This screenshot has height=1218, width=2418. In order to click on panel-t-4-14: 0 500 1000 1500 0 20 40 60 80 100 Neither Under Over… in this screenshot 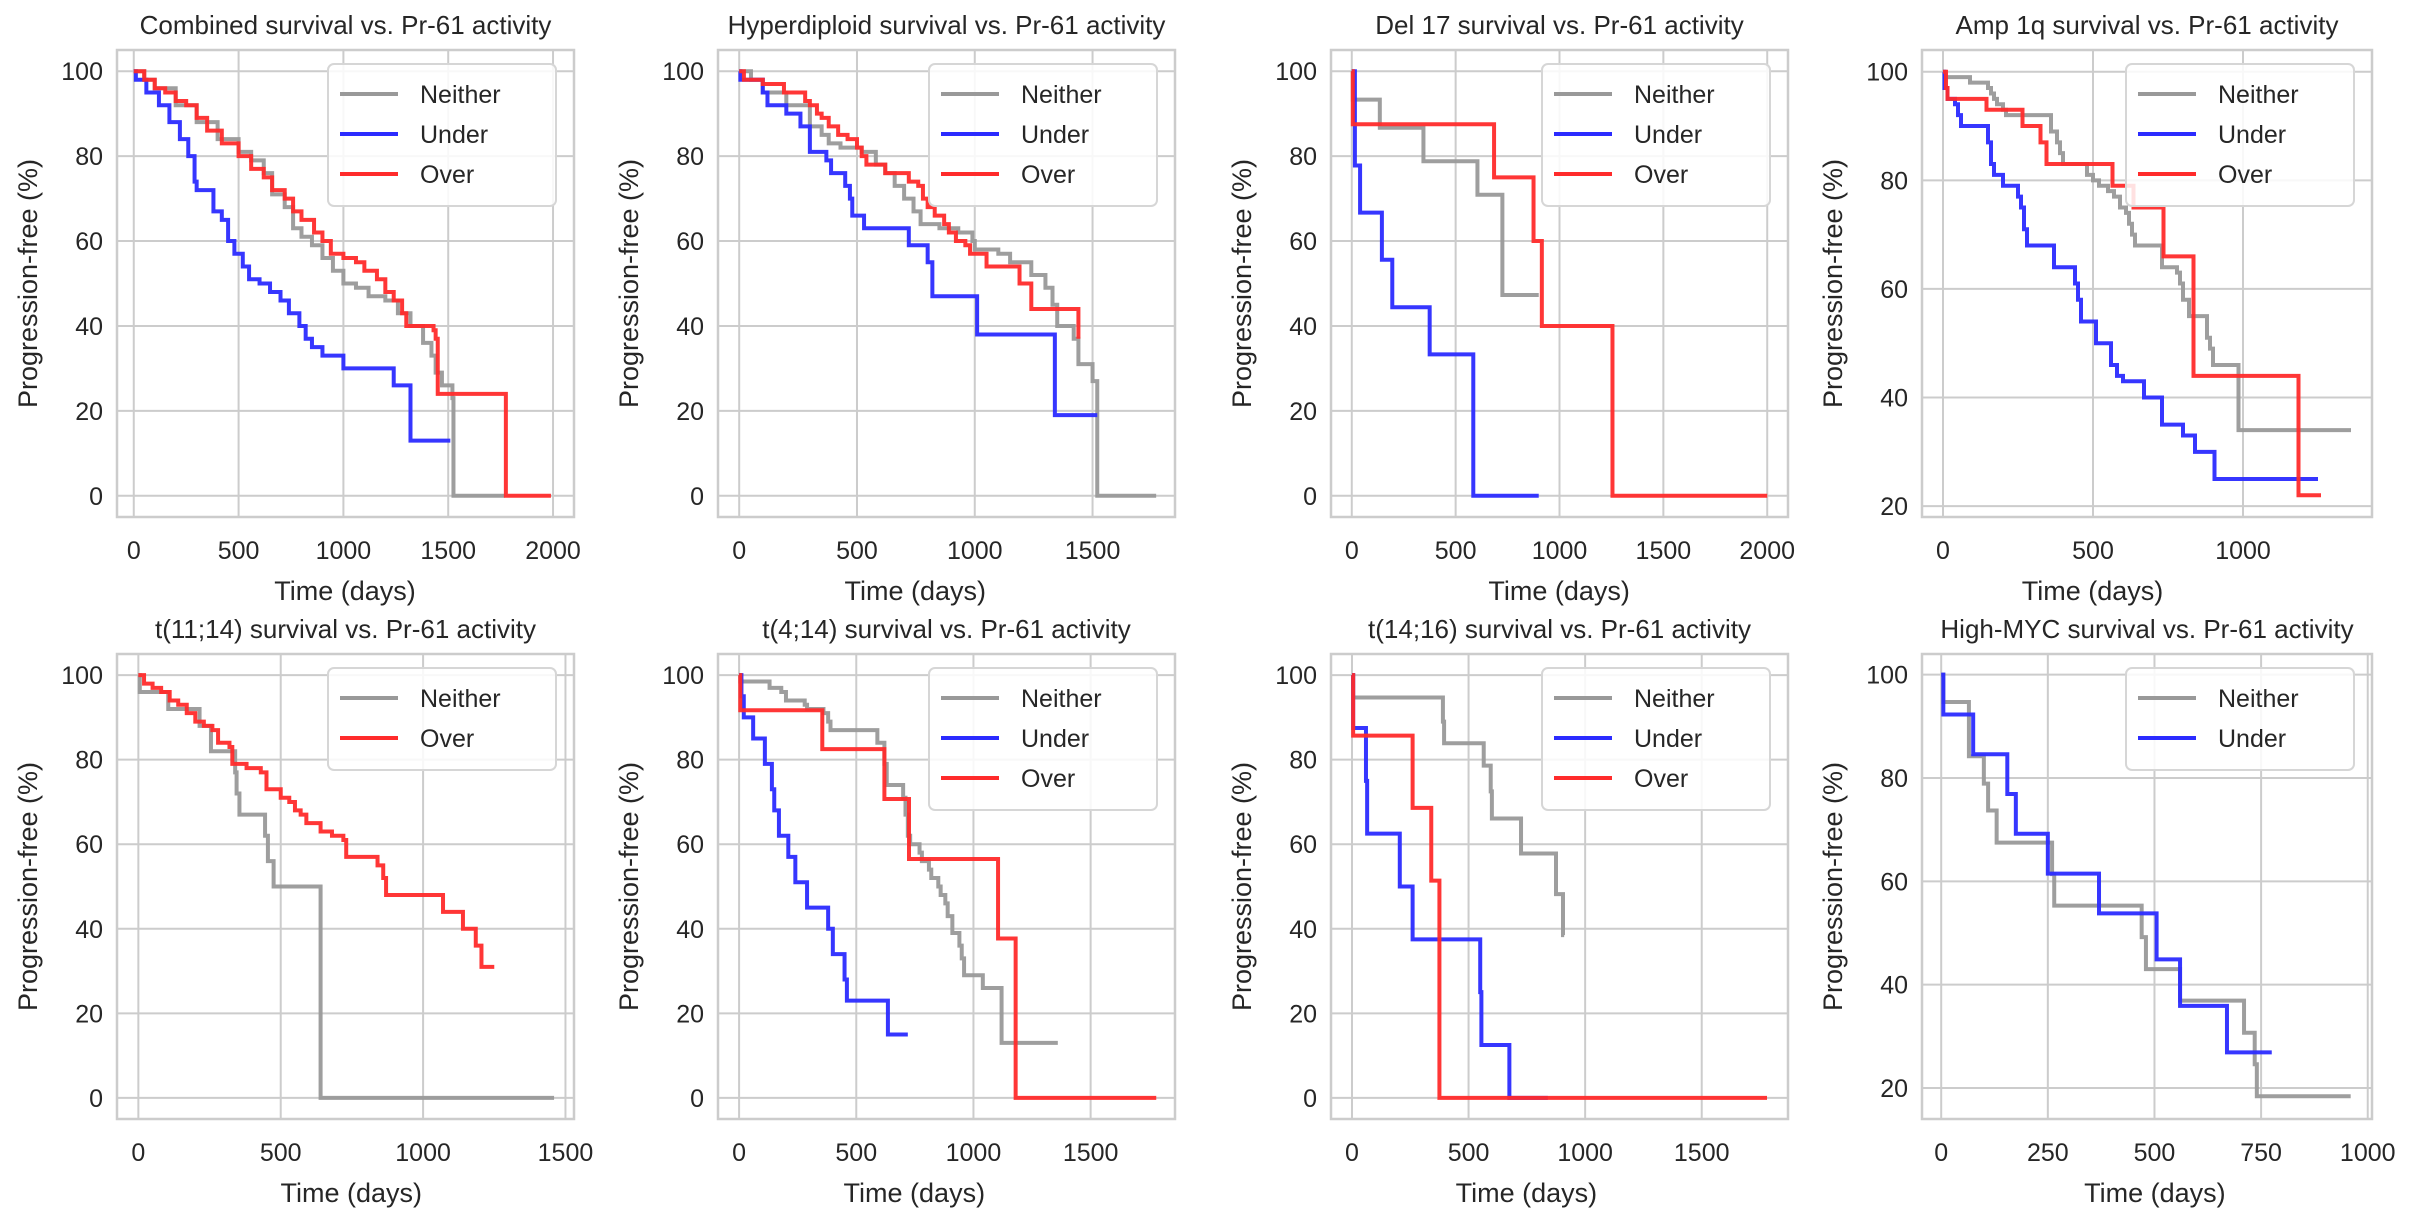, I will do `click(895, 911)`.